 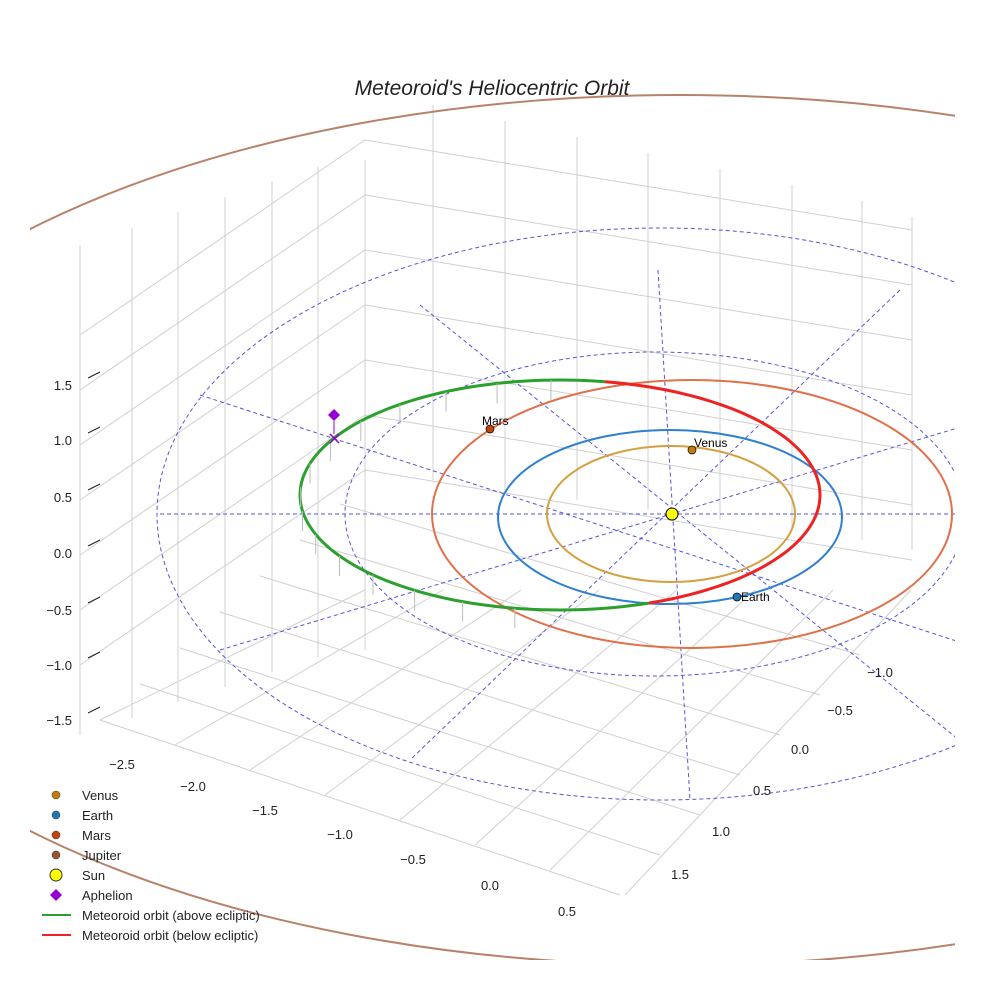 What do you see at coordinates (567, 911) in the screenshot?
I see `x-tick-label: 0.5` at bounding box center [567, 911].